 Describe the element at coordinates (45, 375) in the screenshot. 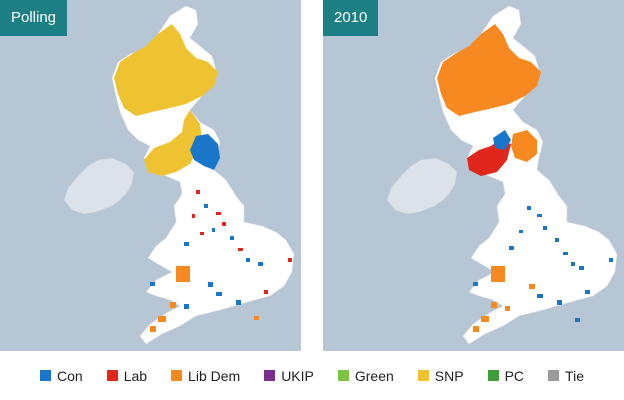

I see `con-swatch` at that location.